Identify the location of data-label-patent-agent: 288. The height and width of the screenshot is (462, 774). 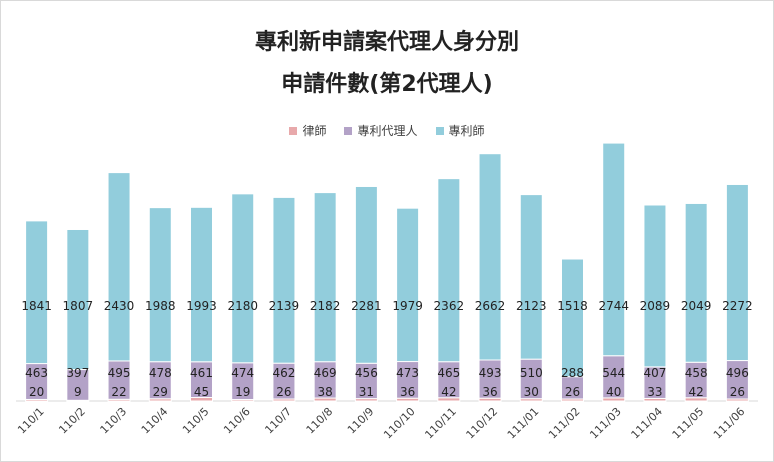
(572, 373).